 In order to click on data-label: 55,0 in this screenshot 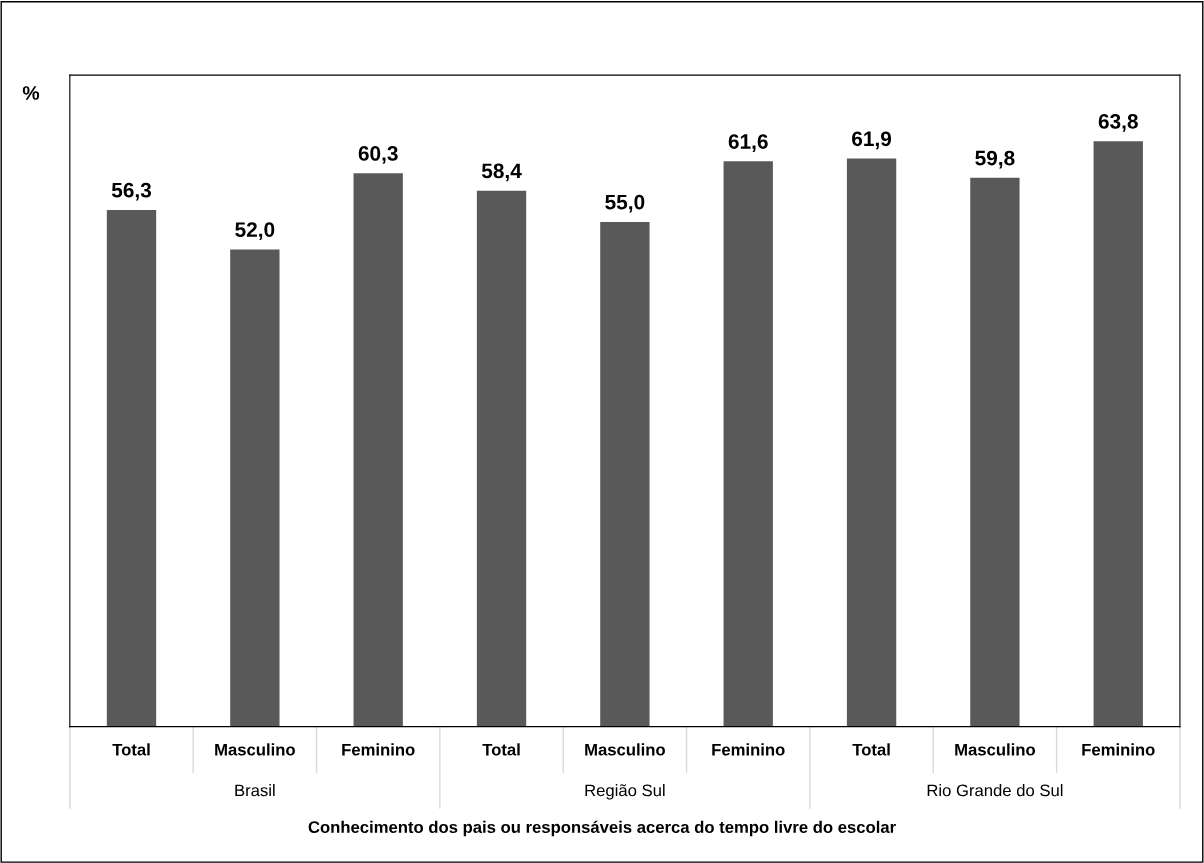, I will do `click(625, 203)`.